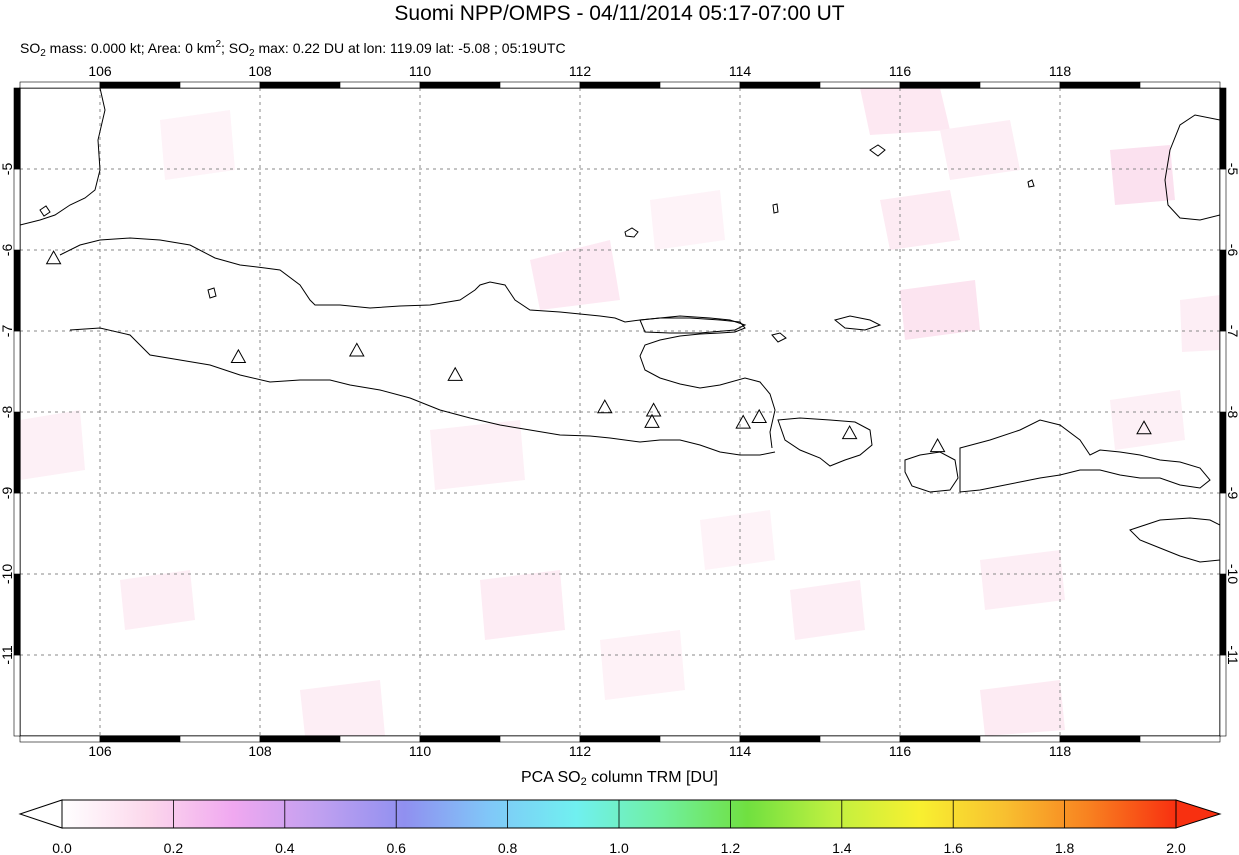  What do you see at coordinates (1232, 250) in the screenshot?
I see `lat-tick-right--6: -6` at bounding box center [1232, 250].